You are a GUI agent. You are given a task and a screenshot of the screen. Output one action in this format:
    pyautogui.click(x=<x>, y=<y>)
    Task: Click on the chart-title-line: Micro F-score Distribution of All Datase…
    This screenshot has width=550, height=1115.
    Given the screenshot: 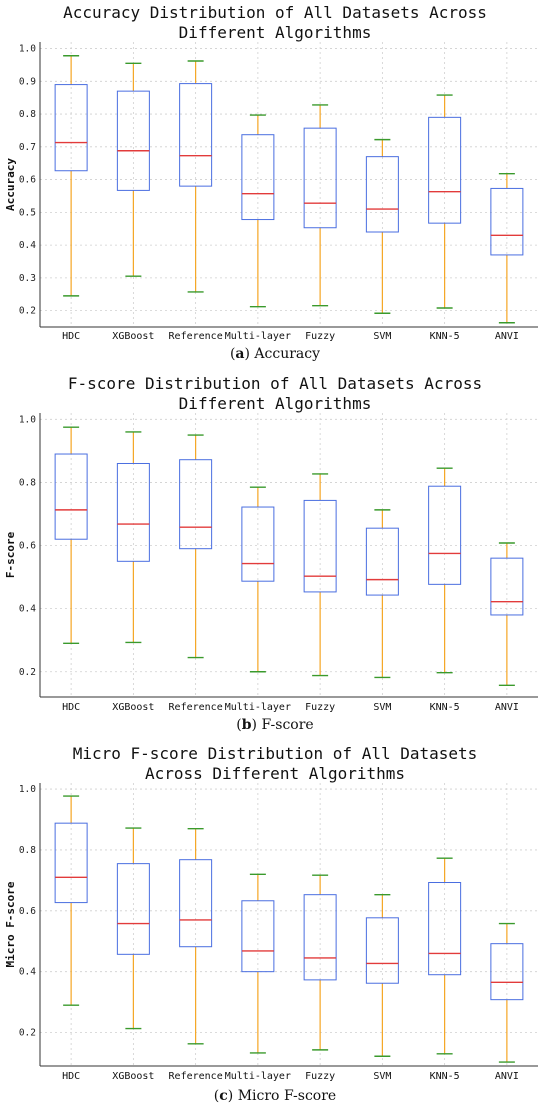 What is the action you would take?
    pyautogui.click(x=275, y=753)
    